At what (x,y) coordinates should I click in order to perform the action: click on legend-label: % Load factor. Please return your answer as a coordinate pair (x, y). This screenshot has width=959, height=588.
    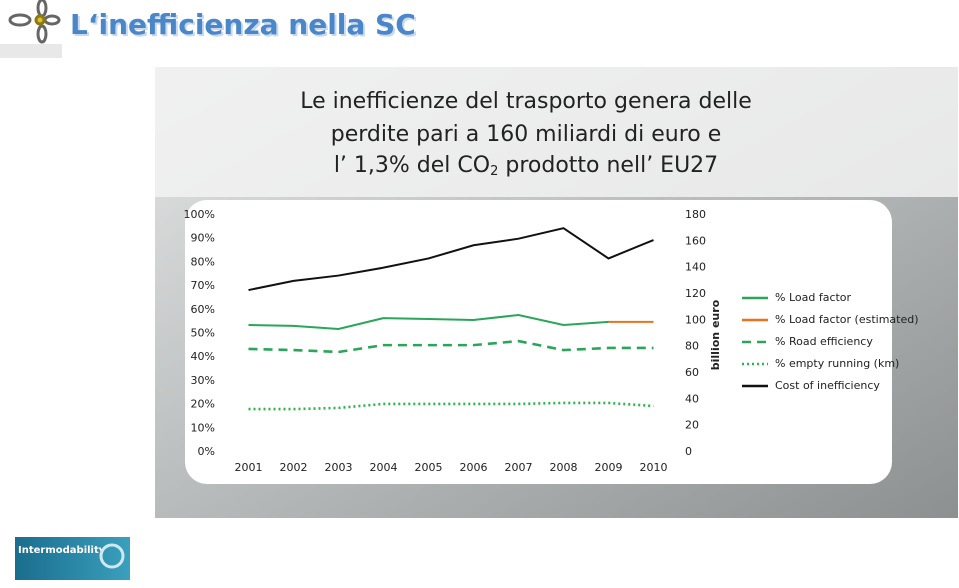
    Looking at the image, I should click on (813, 297).